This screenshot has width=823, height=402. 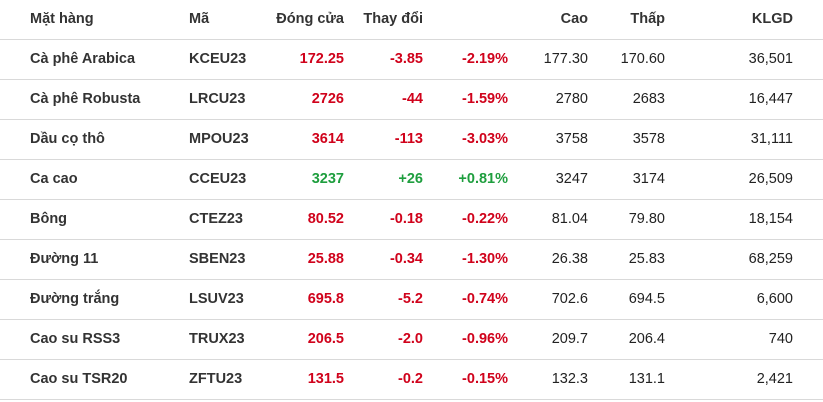 What do you see at coordinates (325, 299) in the screenshot?
I see `cell-close: 695.8` at bounding box center [325, 299].